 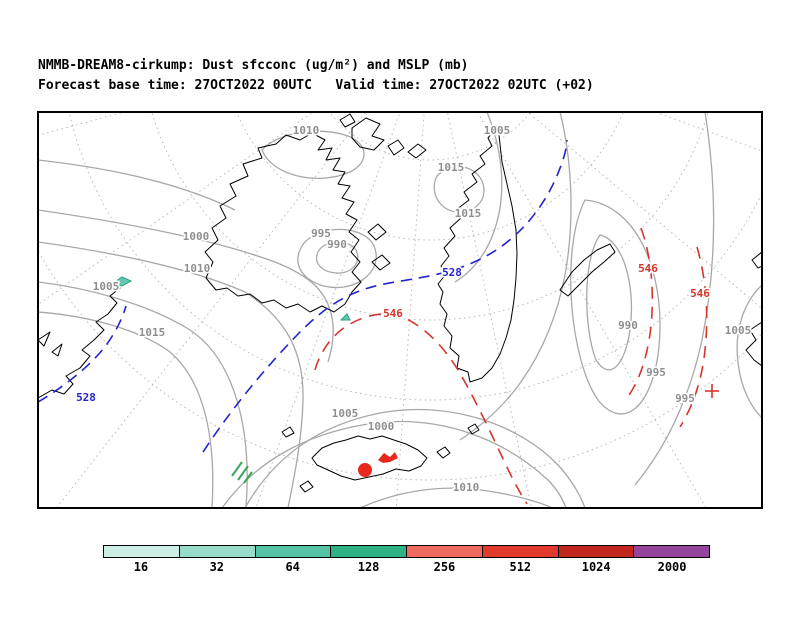 I want to click on colorbar-segment-2000, so click(x=671, y=551).